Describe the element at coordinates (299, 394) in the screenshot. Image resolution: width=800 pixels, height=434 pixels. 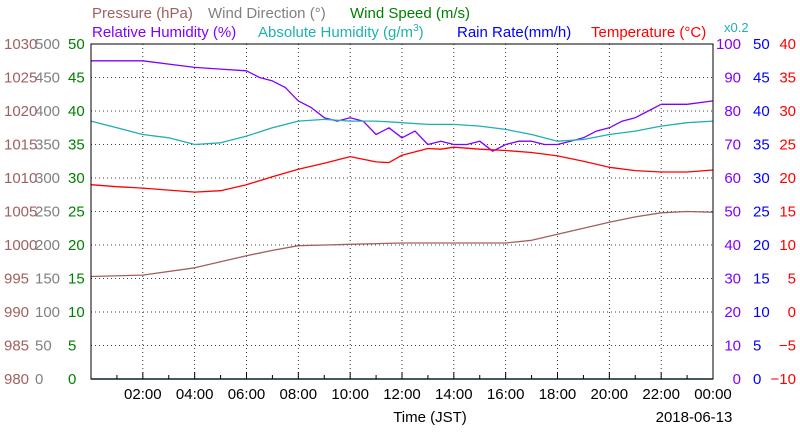
I see `x-tick-label: 08:00` at that location.